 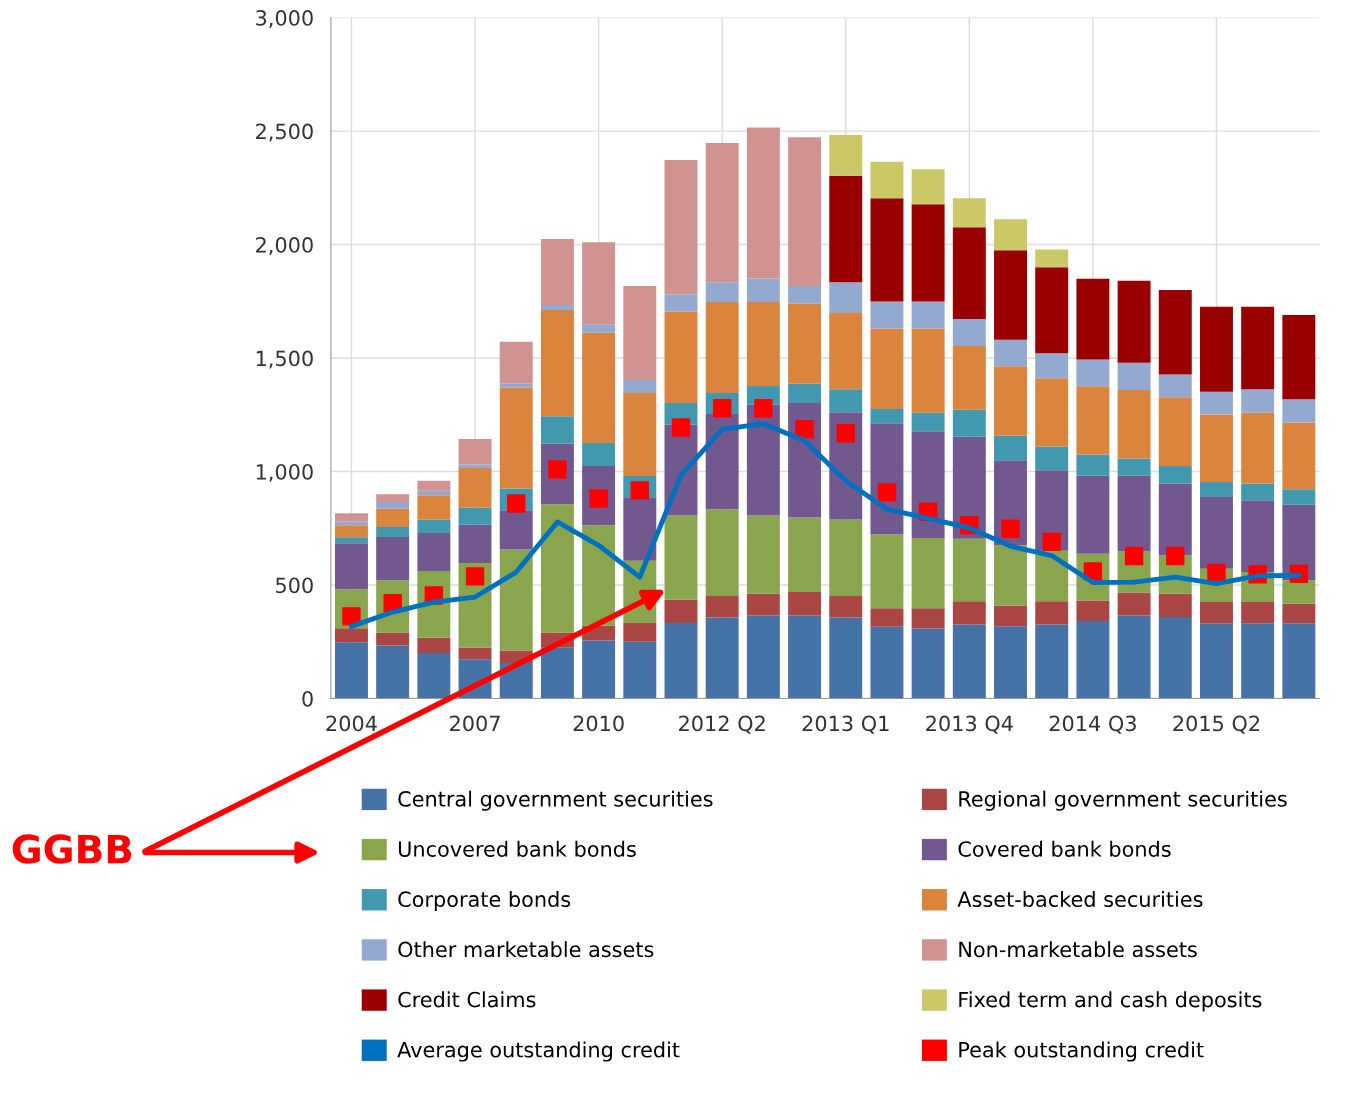 I want to click on text: GGBB, so click(x=72, y=849).